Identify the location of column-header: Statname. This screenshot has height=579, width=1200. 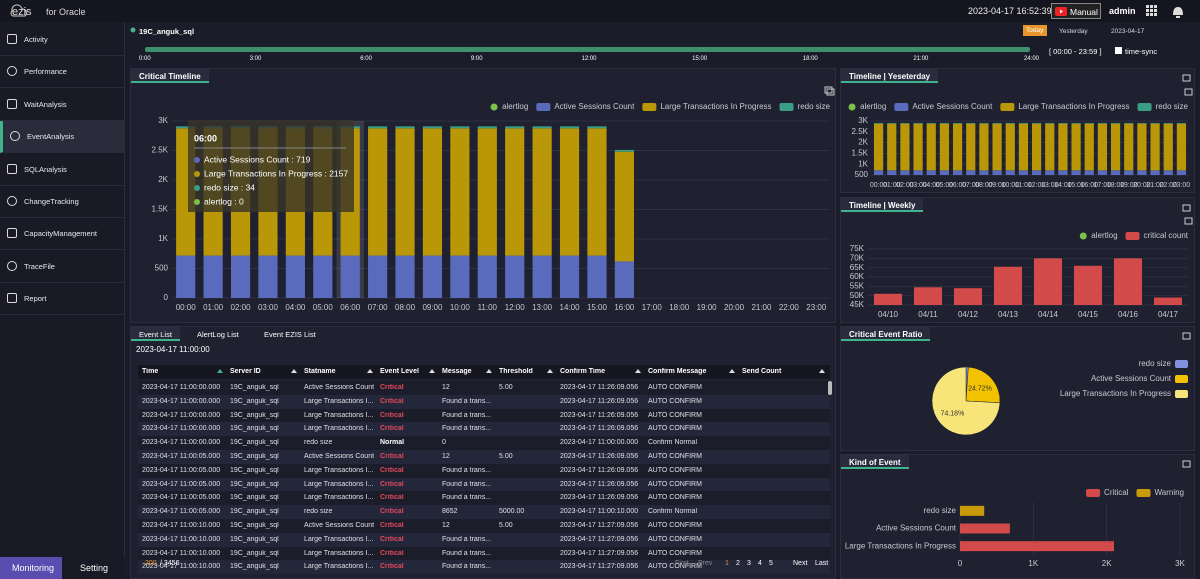
(320, 371).